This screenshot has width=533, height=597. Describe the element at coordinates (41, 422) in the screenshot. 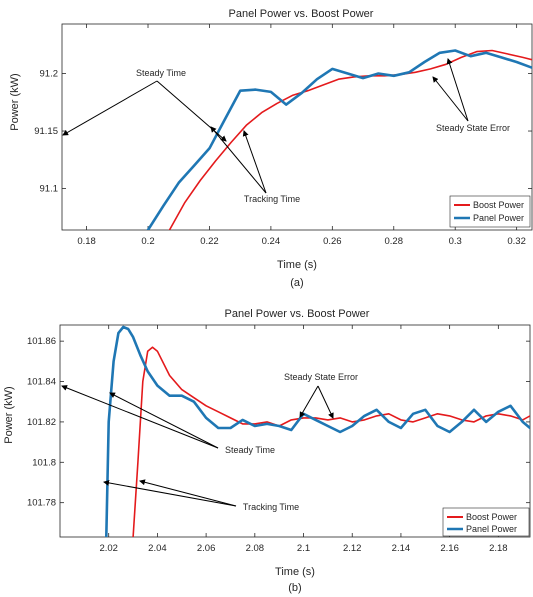

I see `chart-b-ytick-label: 101.82` at that location.